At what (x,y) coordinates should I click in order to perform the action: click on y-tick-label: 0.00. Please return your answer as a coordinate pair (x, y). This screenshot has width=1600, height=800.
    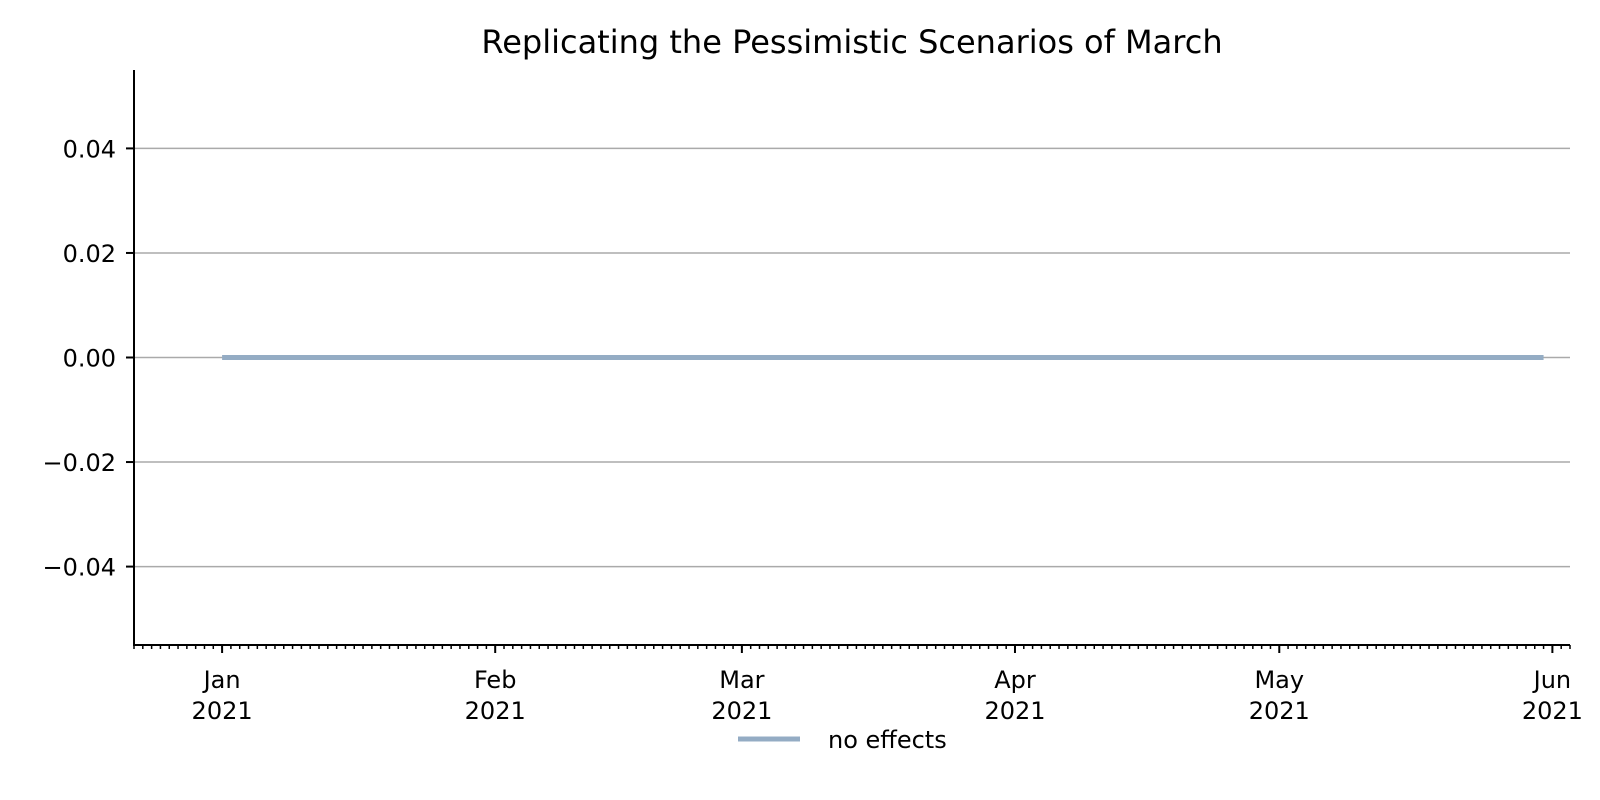
    Looking at the image, I should click on (89, 359).